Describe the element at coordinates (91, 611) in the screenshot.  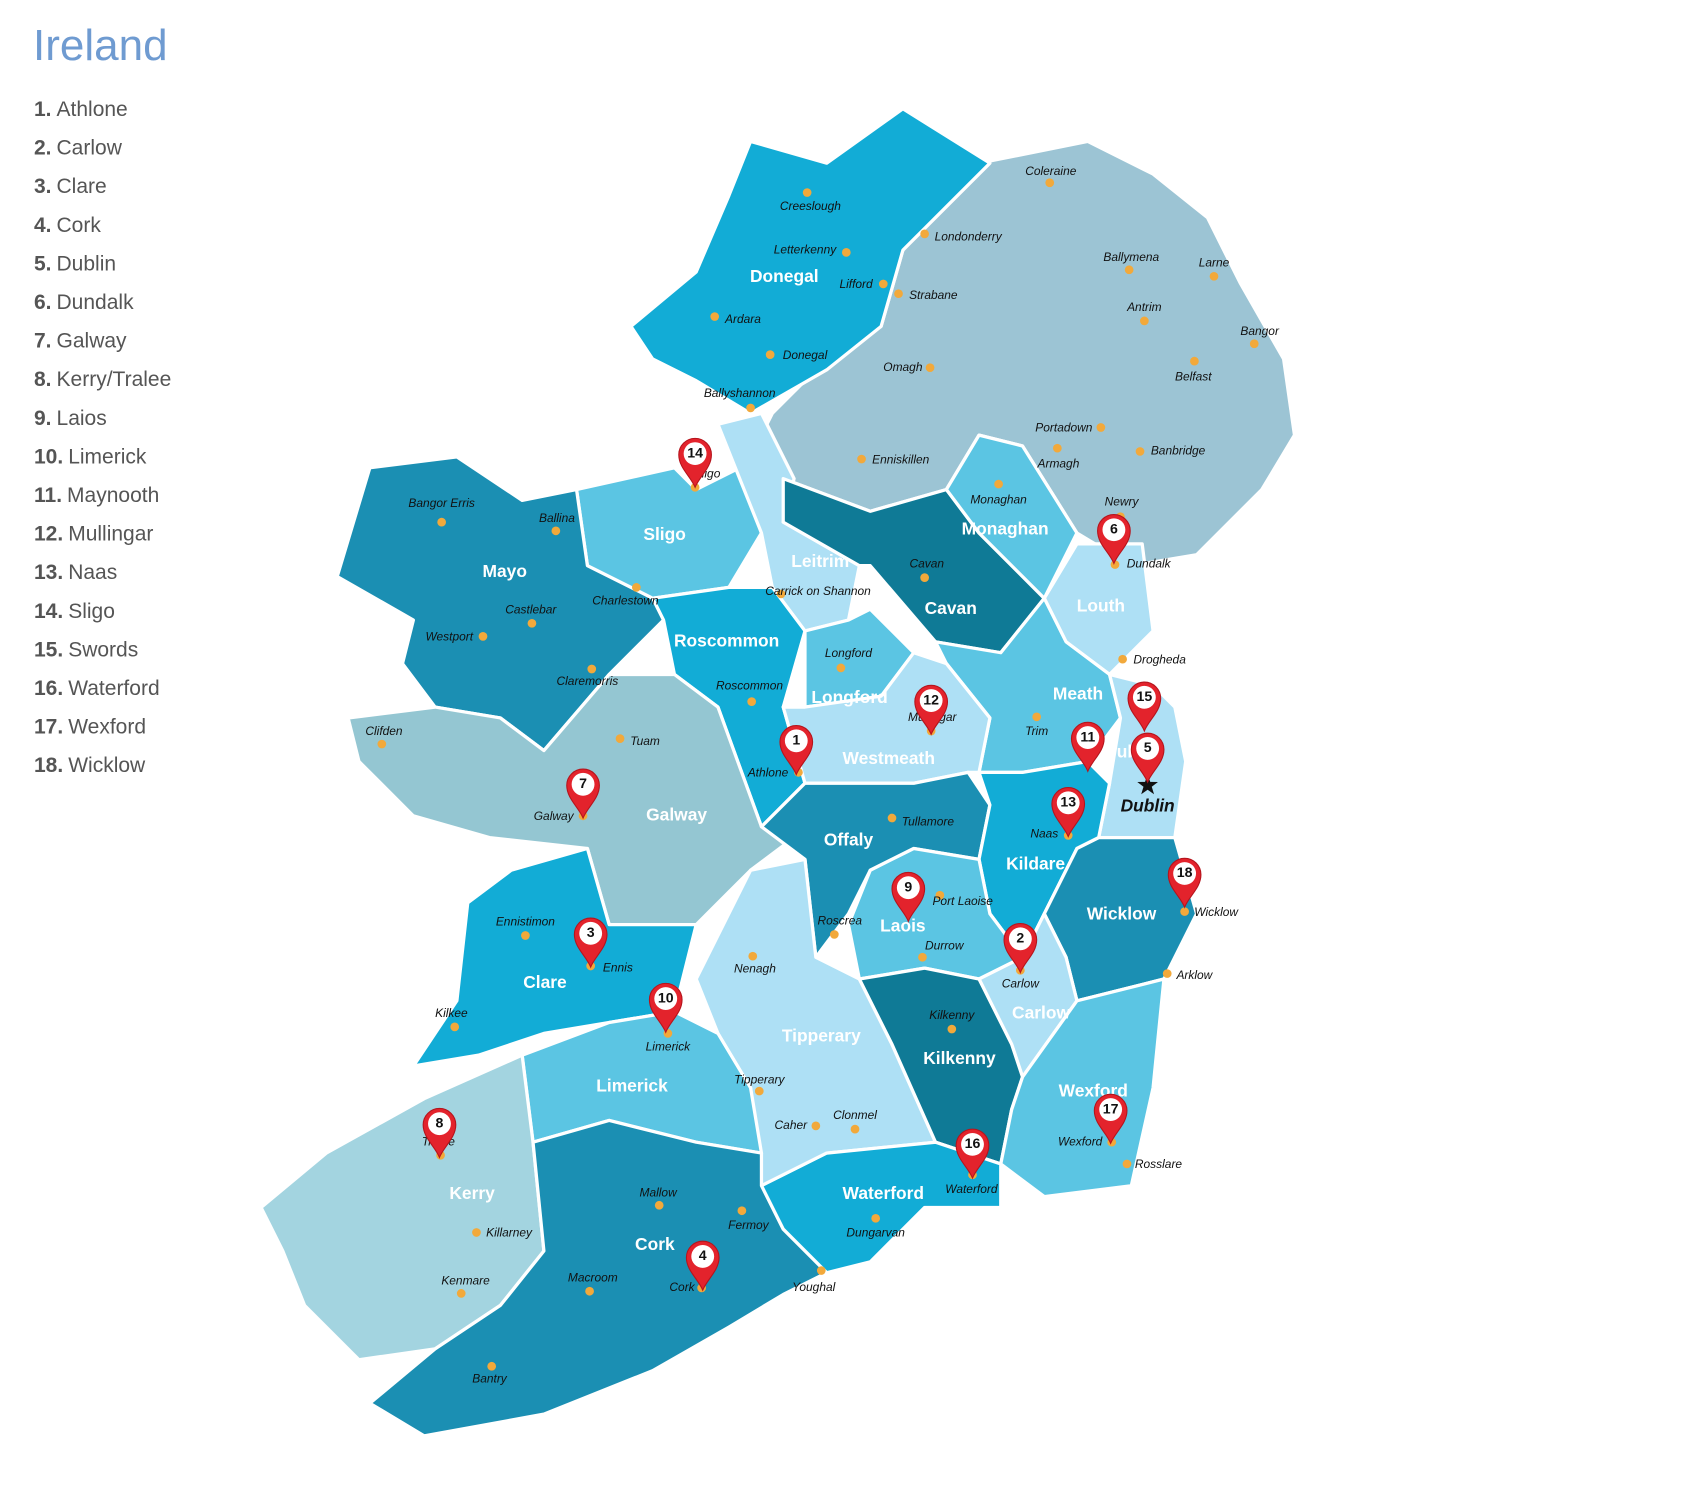
I see `legend-name: Sligo` at that location.